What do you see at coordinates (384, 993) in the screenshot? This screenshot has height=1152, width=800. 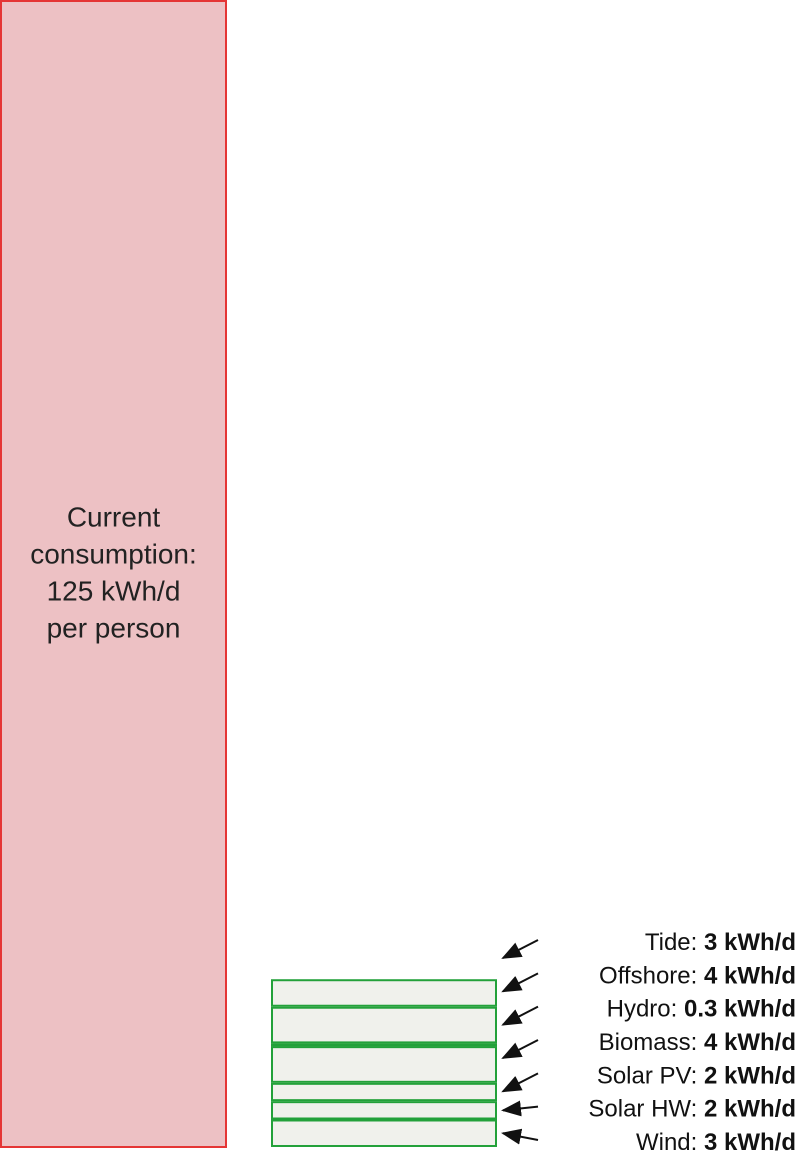 I see `renewable-bar-tide` at bounding box center [384, 993].